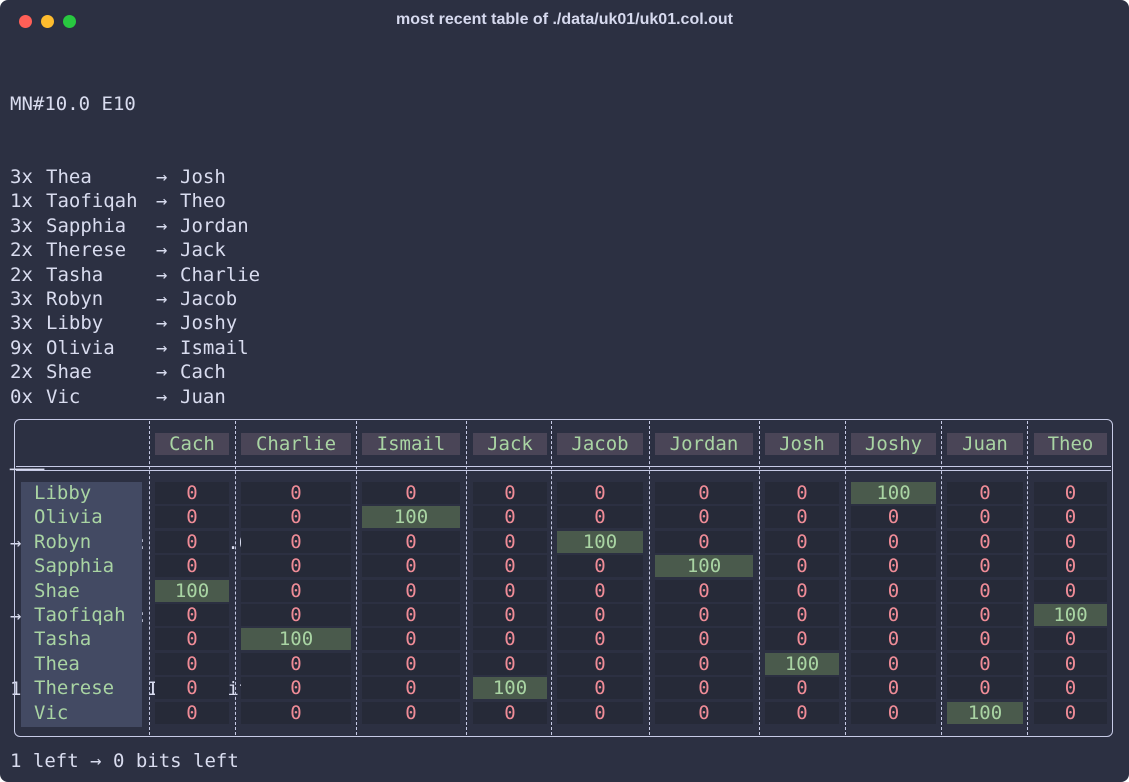  What do you see at coordinates (69, 177) in the screenshot?
I see `pairing-from: Thea` at bounding box center [69, 177].